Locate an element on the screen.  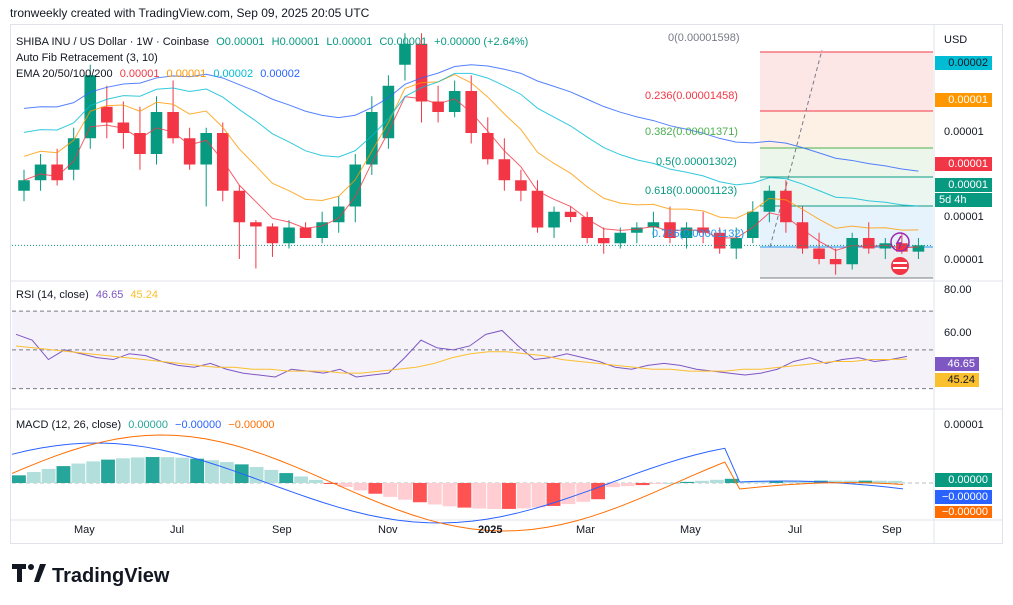
rsi-ma-value: 45.24 is located at coordinates (144, 295).